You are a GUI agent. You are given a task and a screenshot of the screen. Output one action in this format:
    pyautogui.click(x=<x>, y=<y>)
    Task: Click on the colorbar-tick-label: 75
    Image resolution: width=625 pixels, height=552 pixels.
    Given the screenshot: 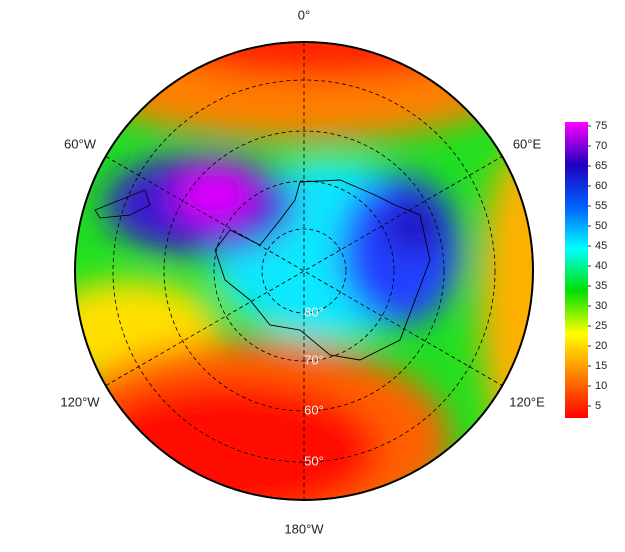 What is the action you would take?
    pyautogui.click(x=601, y=126)
    